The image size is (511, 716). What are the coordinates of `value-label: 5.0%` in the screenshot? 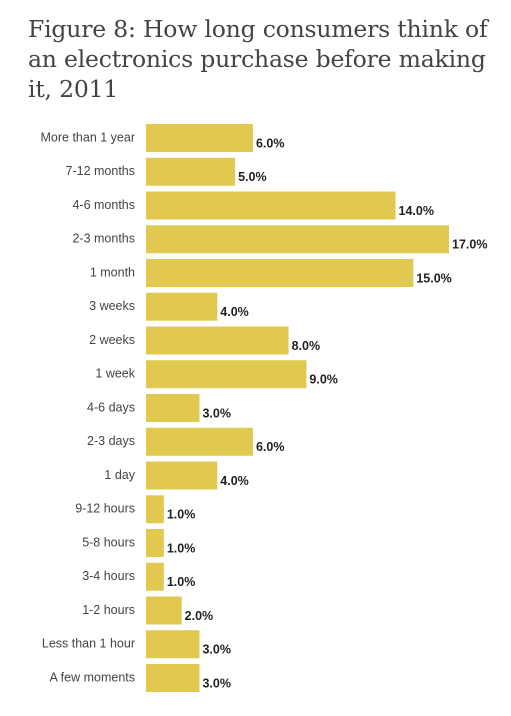 It's located at (252, 177).